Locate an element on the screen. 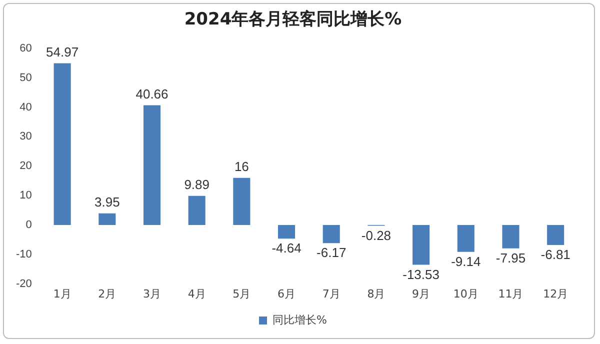 The width and height of the screenshot is (600, 344). y-tick-label: 30 is located at coordinates (26, 136).